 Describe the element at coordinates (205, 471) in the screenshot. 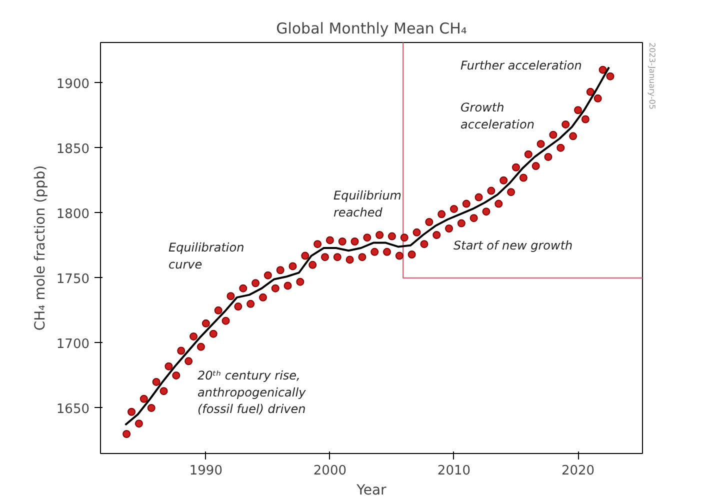

I see `x-tick-label: 1990` at that location.